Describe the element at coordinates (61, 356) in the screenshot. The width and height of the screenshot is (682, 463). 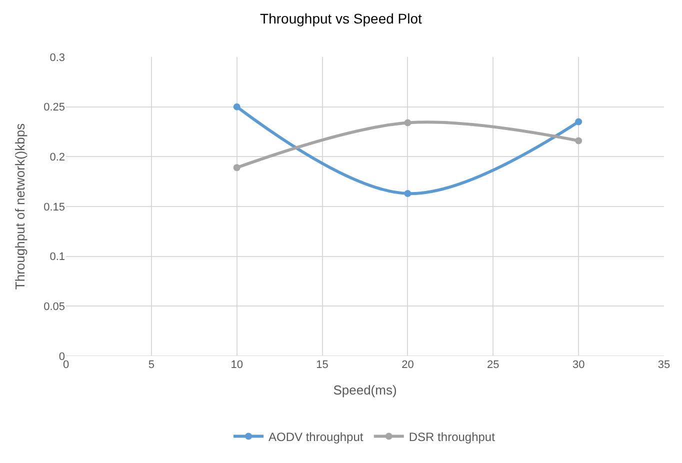
I see `y-tick-label: 0` at that location.